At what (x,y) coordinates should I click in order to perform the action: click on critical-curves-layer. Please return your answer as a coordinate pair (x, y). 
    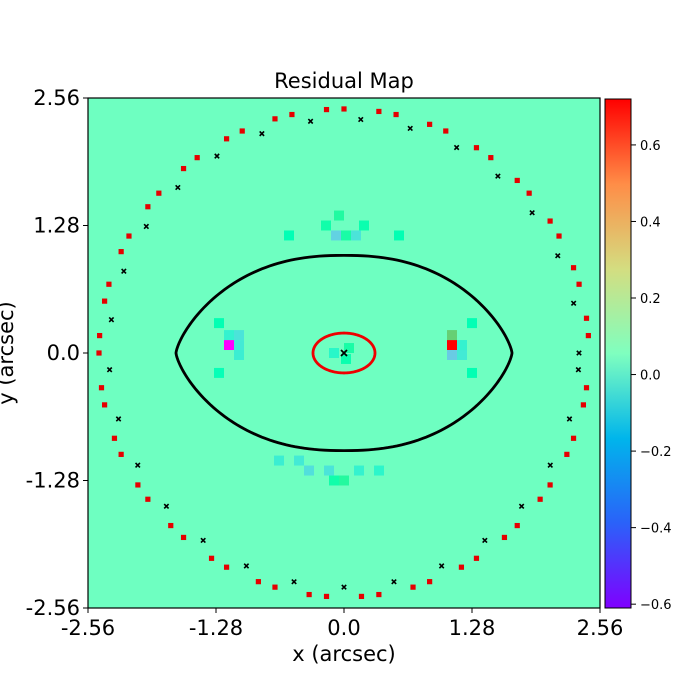
    Looking at the image, I should click on (344, 353).